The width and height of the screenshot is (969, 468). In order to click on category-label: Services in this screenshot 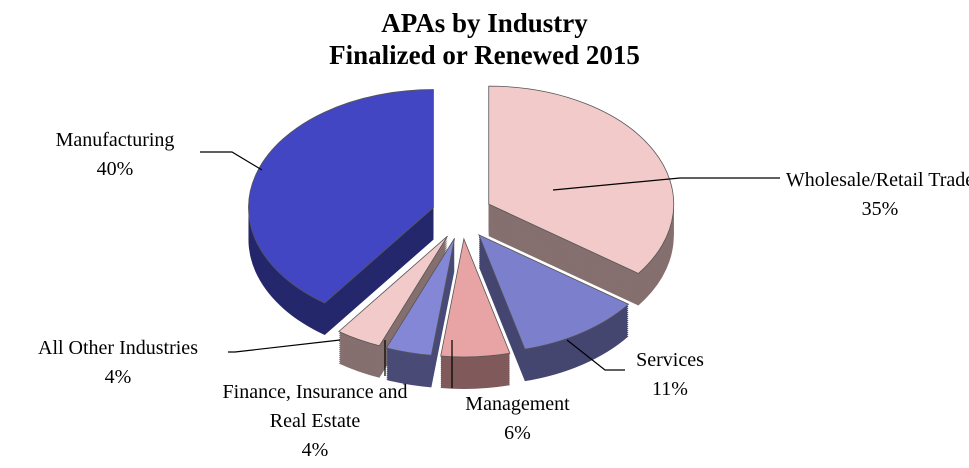, I will do `click(670, 360)`.